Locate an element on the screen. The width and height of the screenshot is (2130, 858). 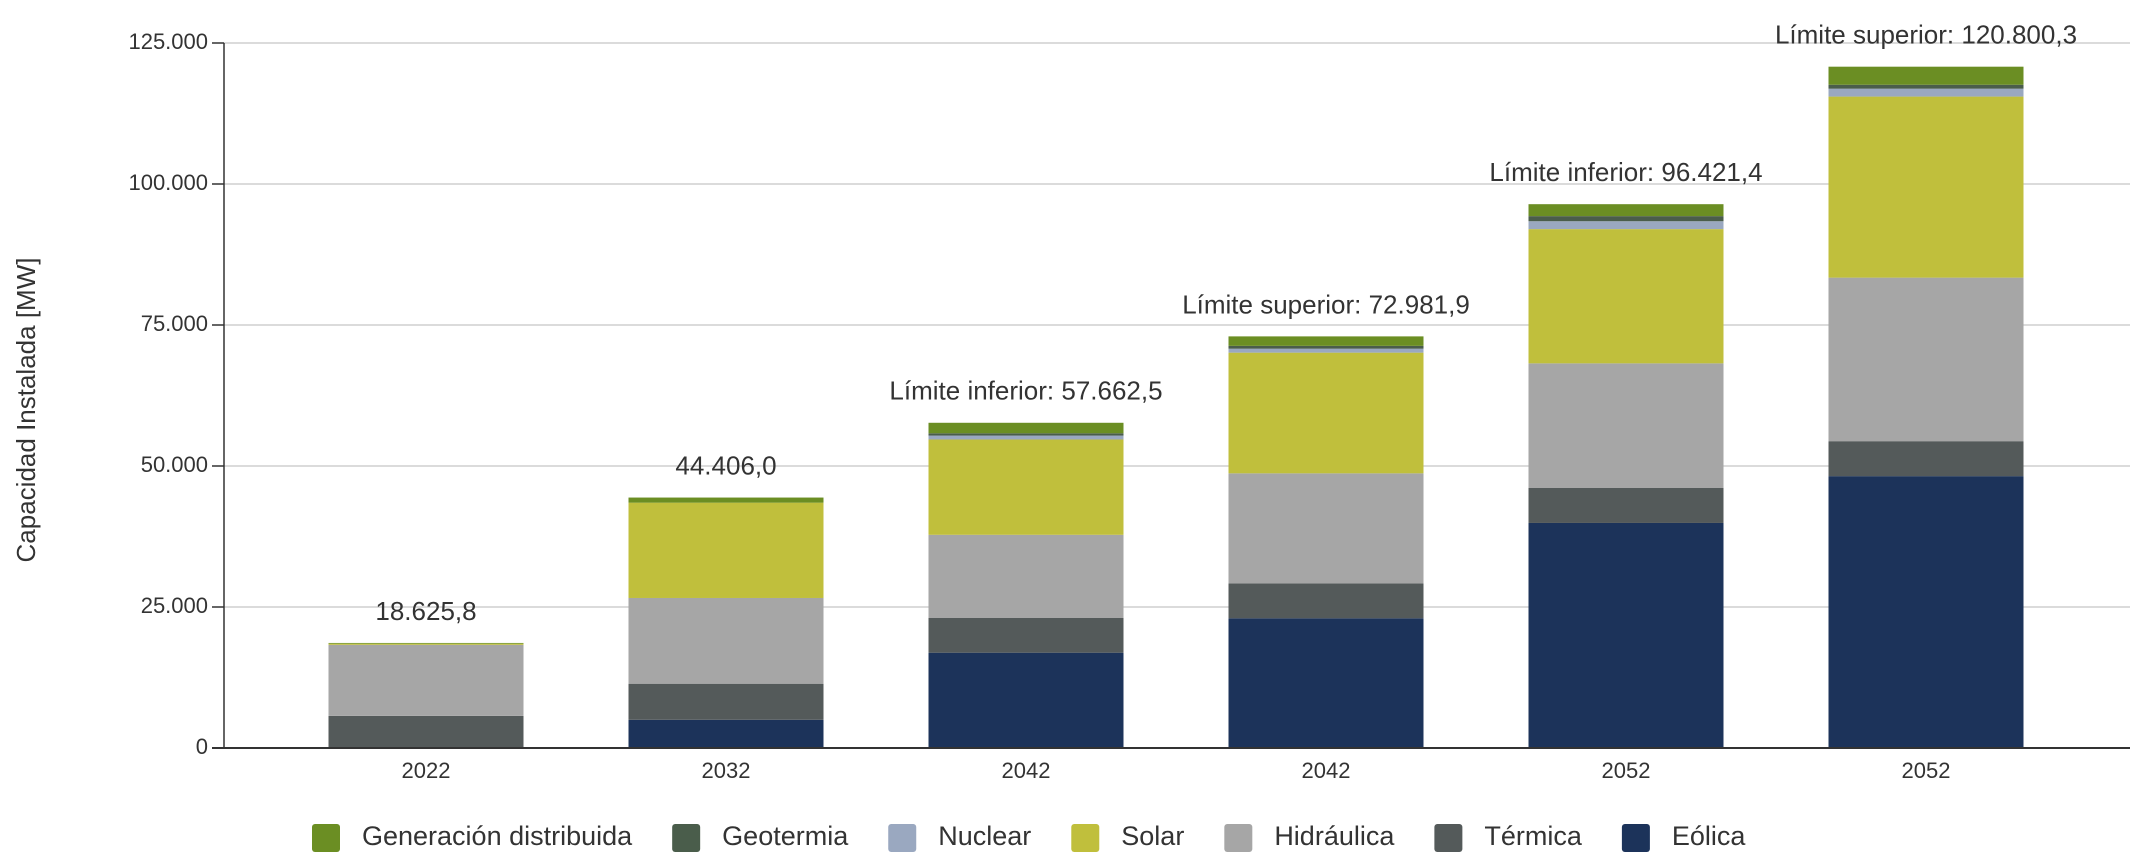
y-tick-label: 100.000 is located at coordinates (168, 182).